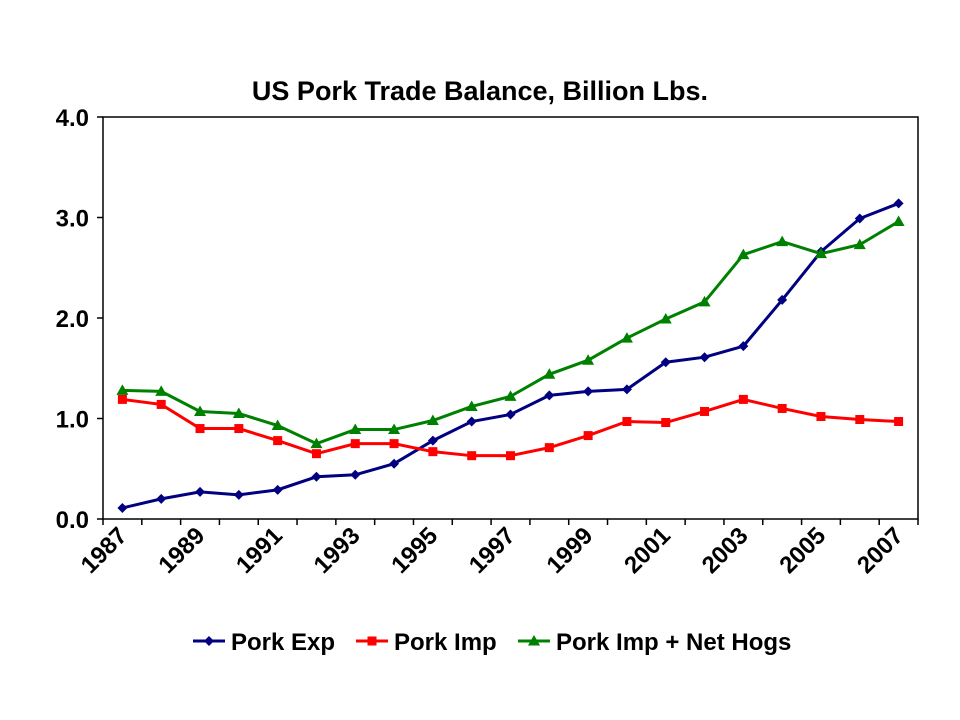  I want to click on x-tick-label: 2005, so click(802, 550).